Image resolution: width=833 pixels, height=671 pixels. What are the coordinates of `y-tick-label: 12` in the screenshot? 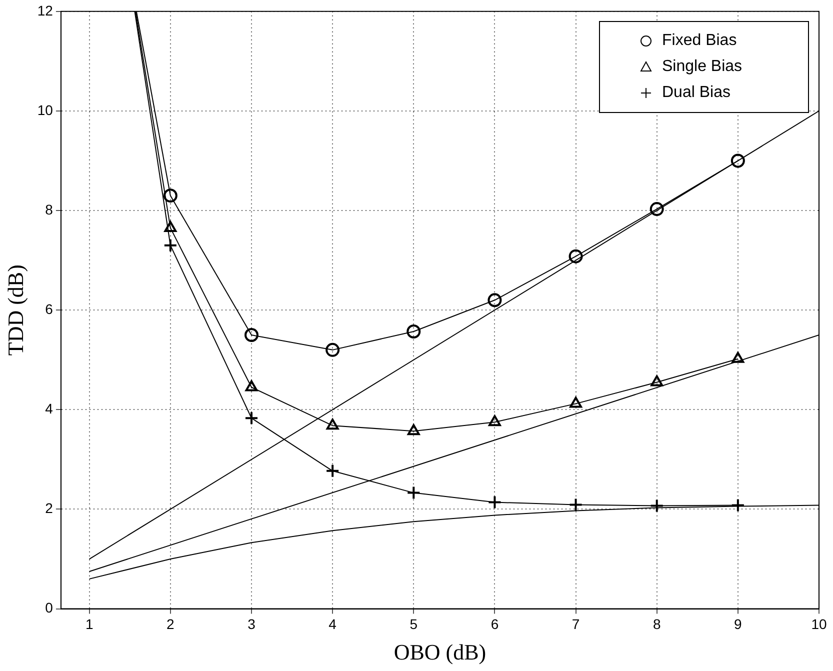 It's located at (45, 10).